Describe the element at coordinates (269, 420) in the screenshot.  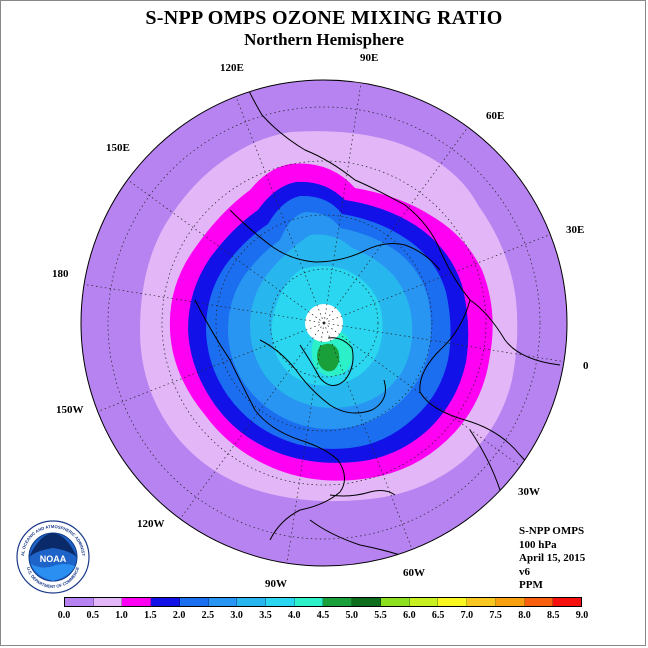
I see `coast-north-america` at that location.